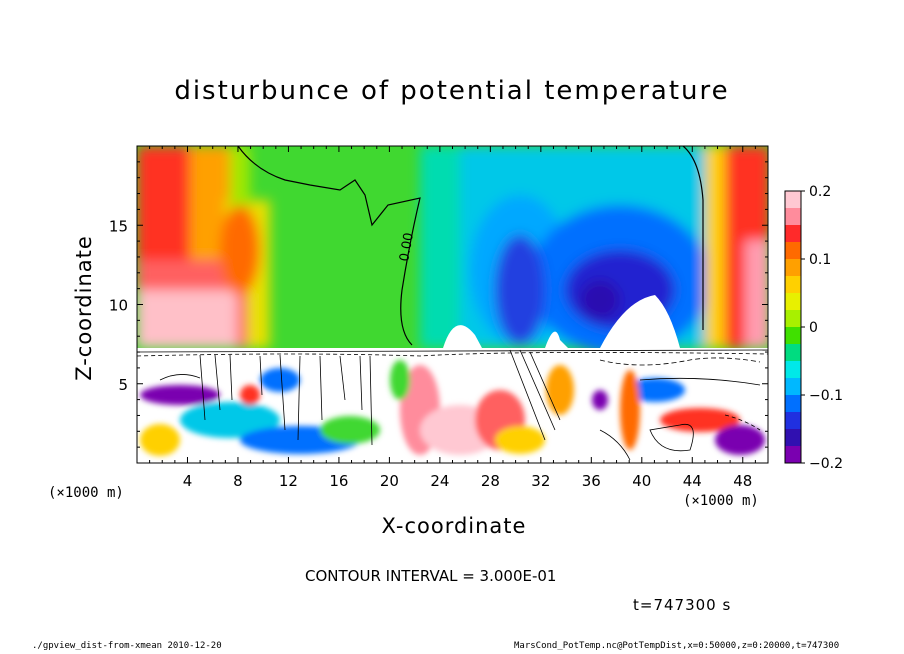 This screenshot has height=654, width=904. What do you see at coordinates (84, 308) in the screenshot?
I see `y-axis-label: Z-coordinate` at bounding box center [84, 308].